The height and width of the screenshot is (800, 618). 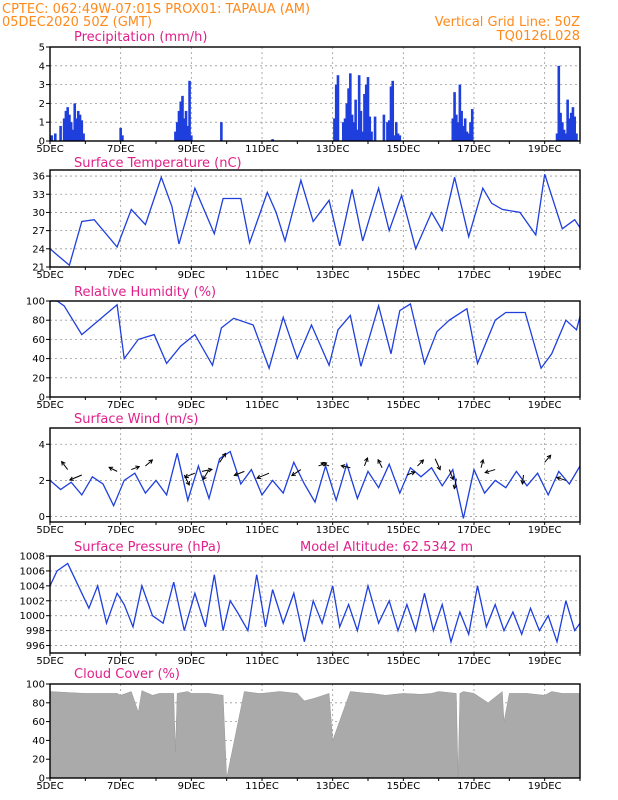 What do you see at coordinates (35, 685) in the screenshot?
I see `cloud-ytick-label: 100` at bounding box center [35, 685].